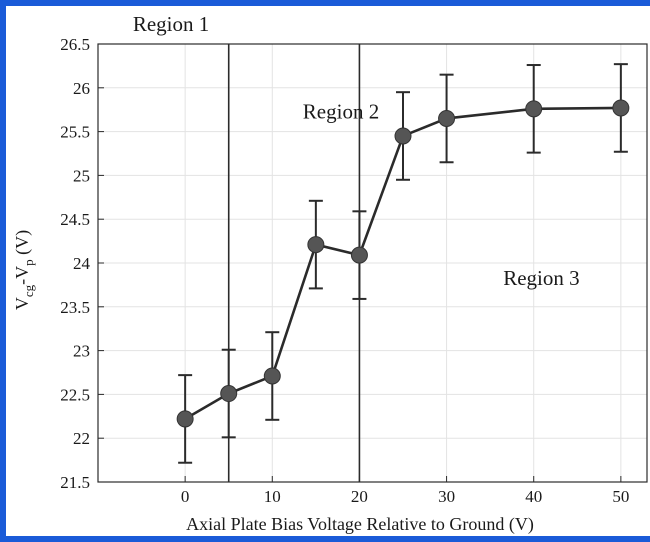 Image resolution: width=650 pixels, height=542 pixels. What do you see at coordinates (272, 496) in the screenshot?
I see `x-tick-label: 10` at bounding box center [272, 496].